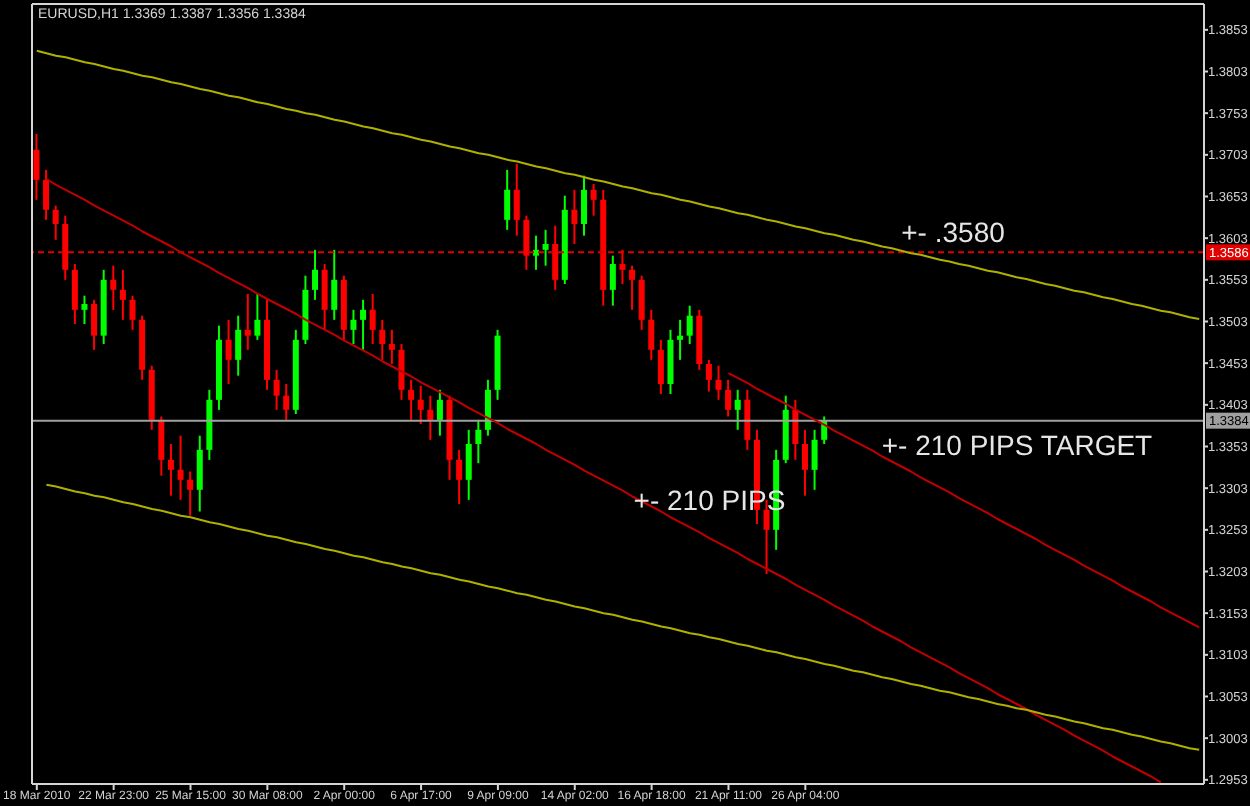 The width and height of the screenshot is (1250, 806). I want to click on annotation: +- 210 PIPS TARGET, so click(1017, 444).